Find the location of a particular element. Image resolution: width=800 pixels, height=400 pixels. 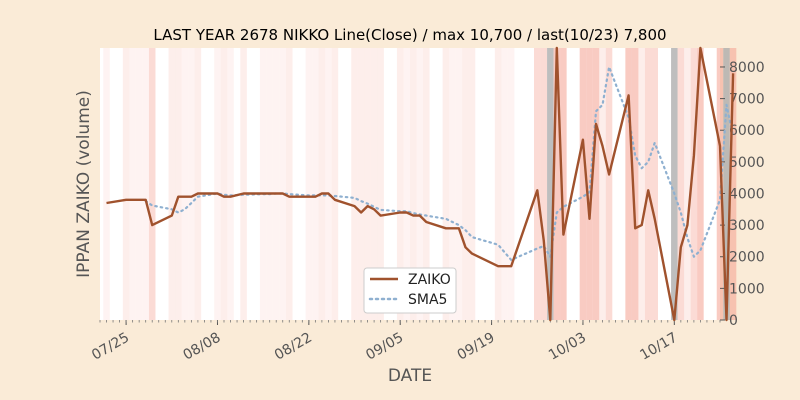

y-axis-ticks: 0 1000 2000 3000 4000 5000 6000 7000 8000 is located at coordinates (742, 194).